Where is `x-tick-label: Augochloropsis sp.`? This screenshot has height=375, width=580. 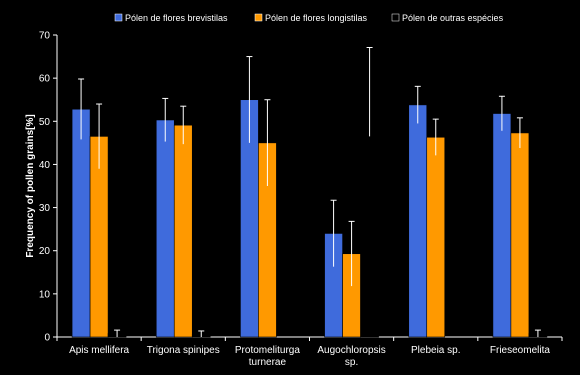 x-tick-label: Augochloropsis sp. is located at coordinates (351, 356).